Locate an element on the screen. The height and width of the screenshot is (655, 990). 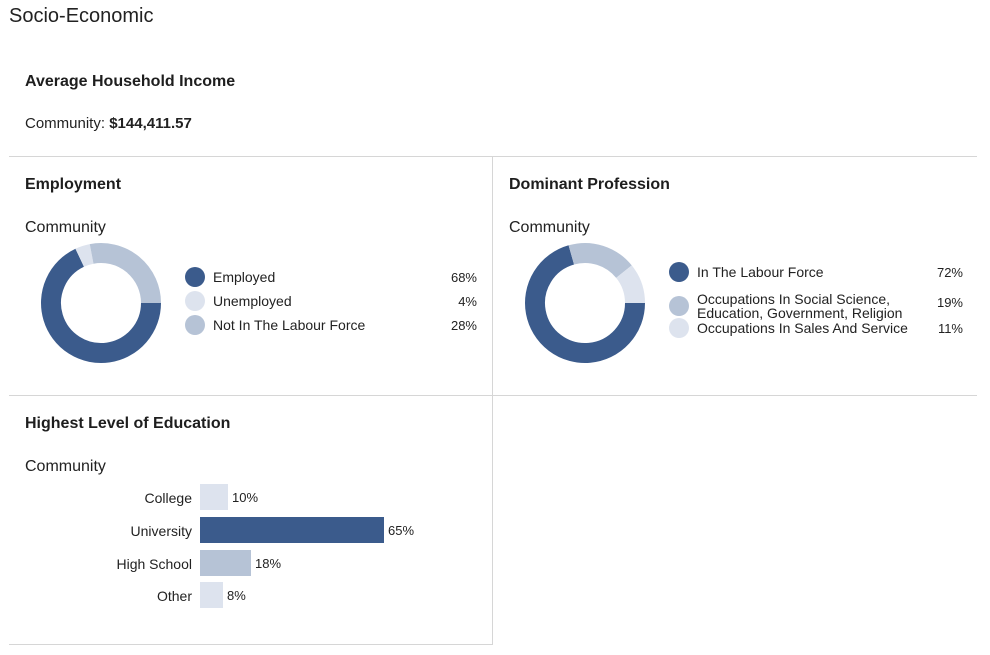
bar-value-label: 65% is located at coordinates (401, 530).